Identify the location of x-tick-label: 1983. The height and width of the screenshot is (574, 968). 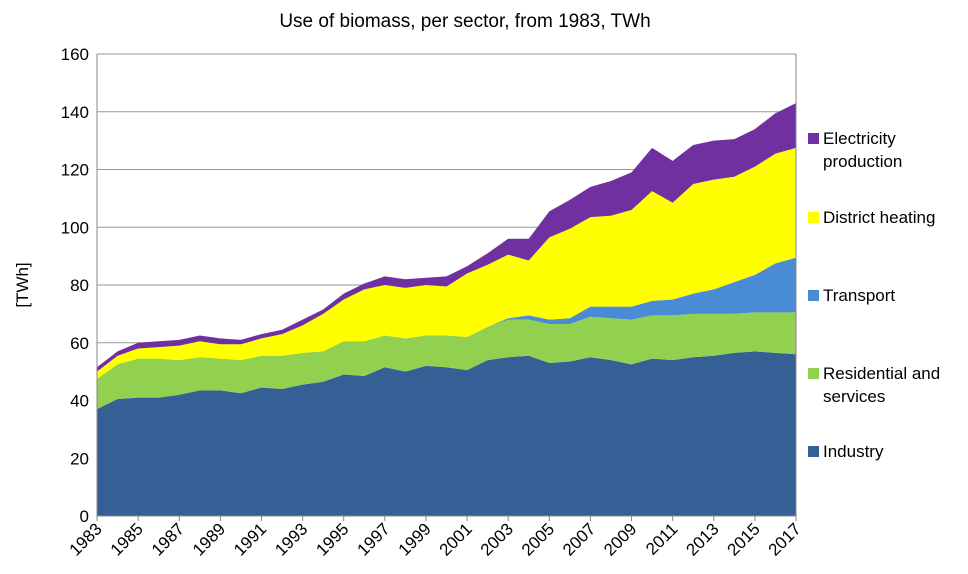
(86, 539).